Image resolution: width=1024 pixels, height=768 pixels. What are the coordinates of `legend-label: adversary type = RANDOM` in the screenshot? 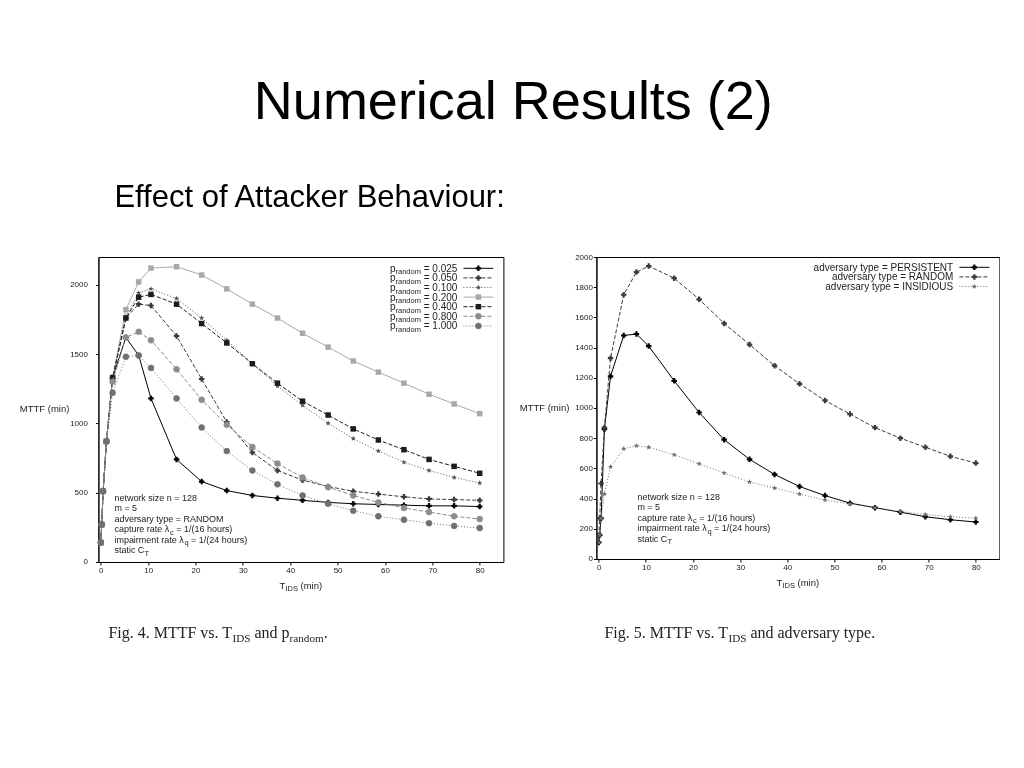 It's located at (892, 277).